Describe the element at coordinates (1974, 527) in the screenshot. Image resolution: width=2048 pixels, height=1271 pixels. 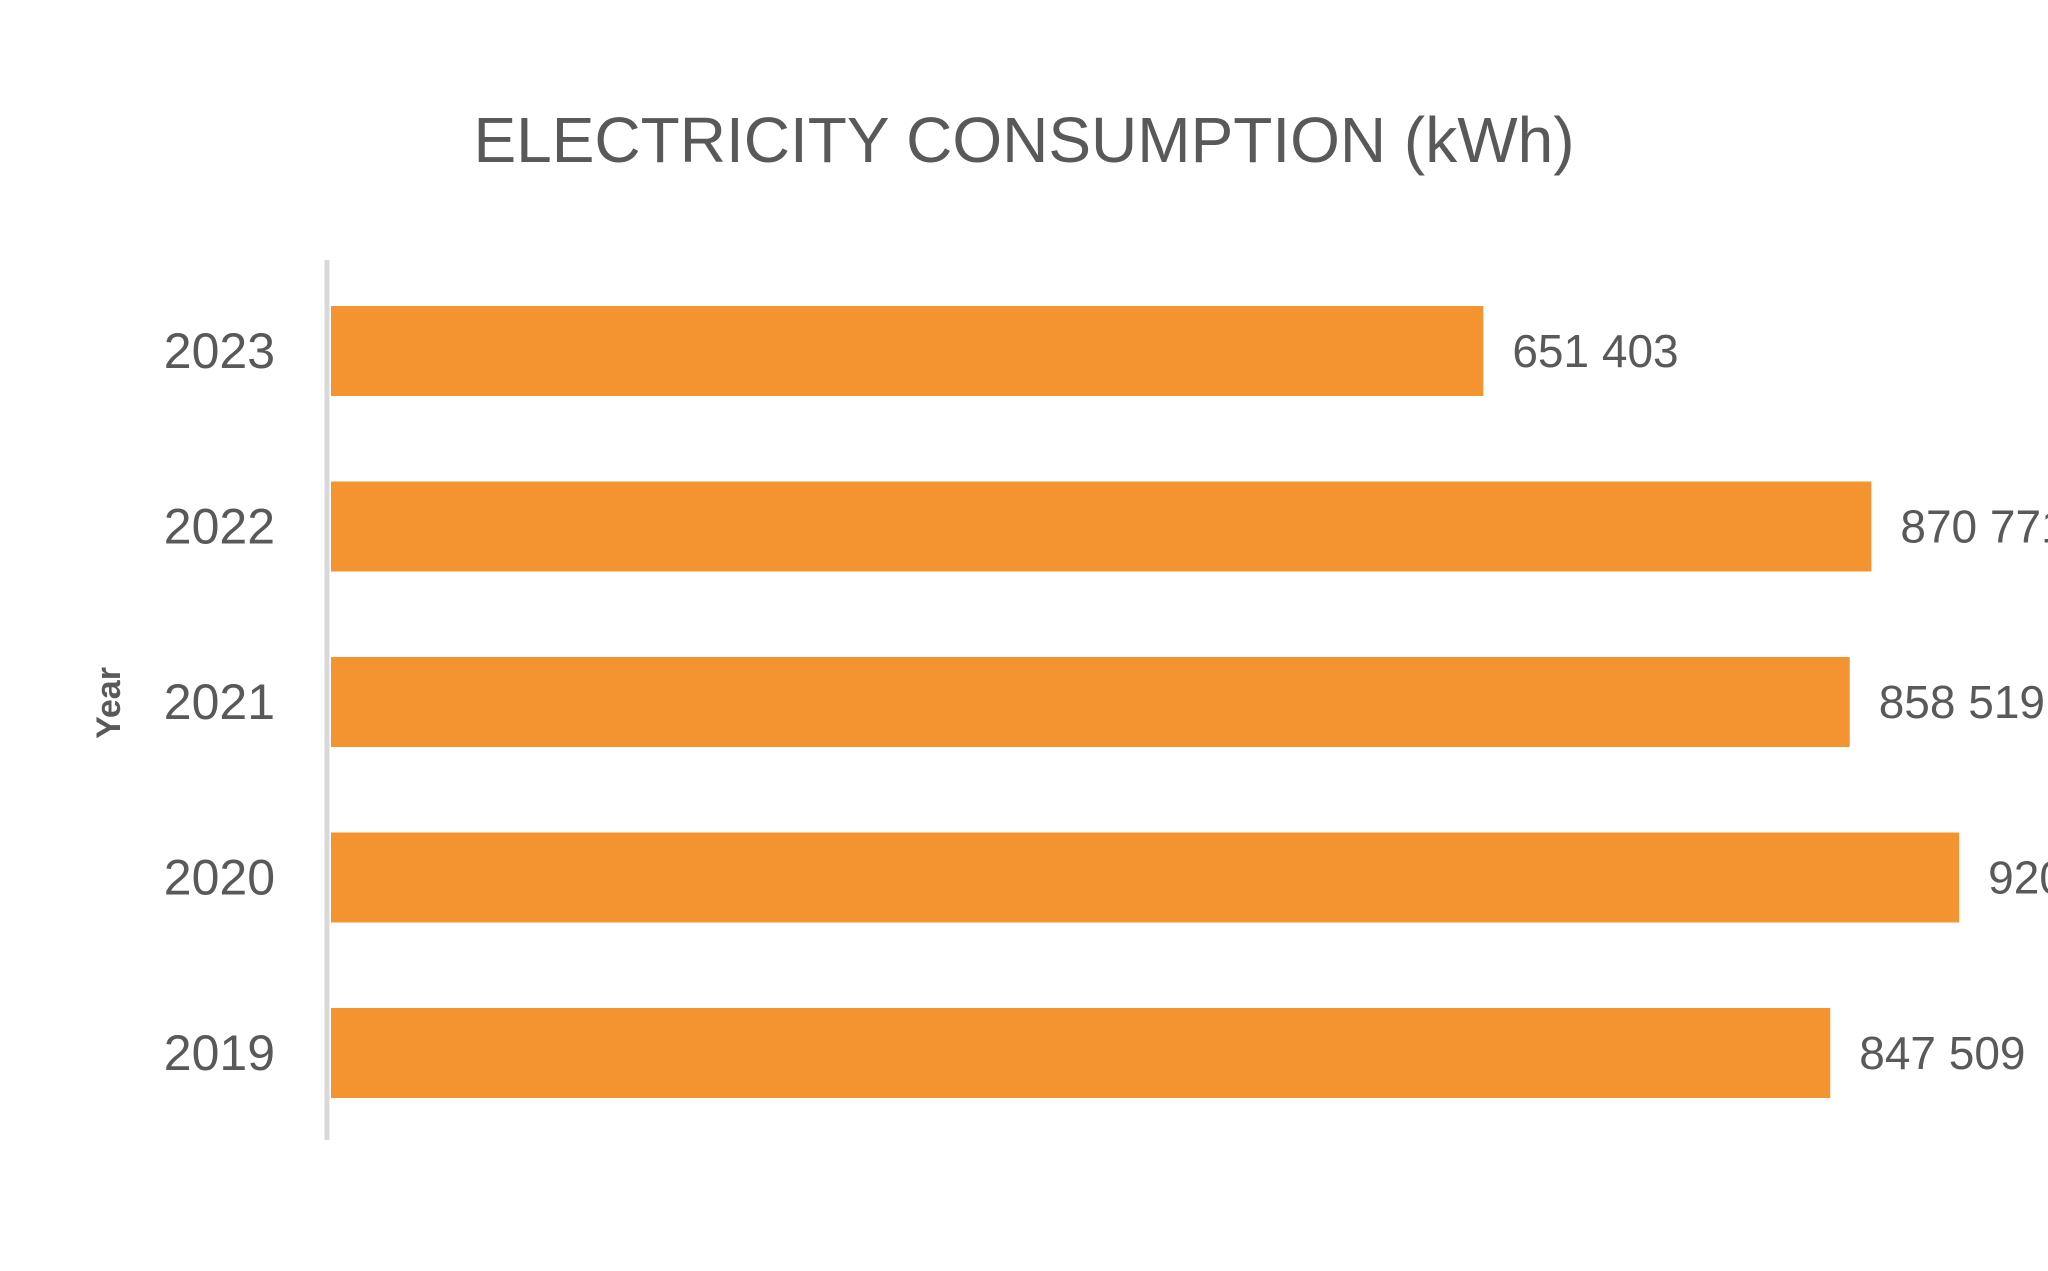
I see `data-label-2022: 870 771` at that location.